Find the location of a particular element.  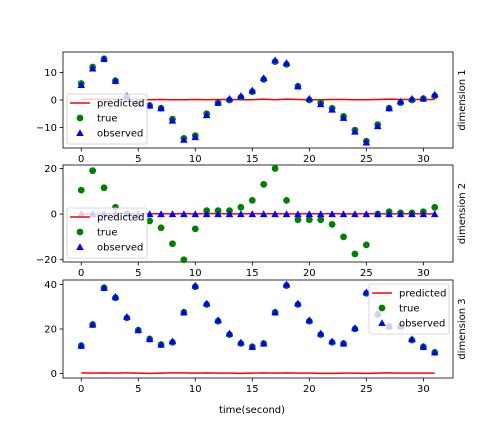

y-tick-label: −10 is located at coordinates (46, 128).